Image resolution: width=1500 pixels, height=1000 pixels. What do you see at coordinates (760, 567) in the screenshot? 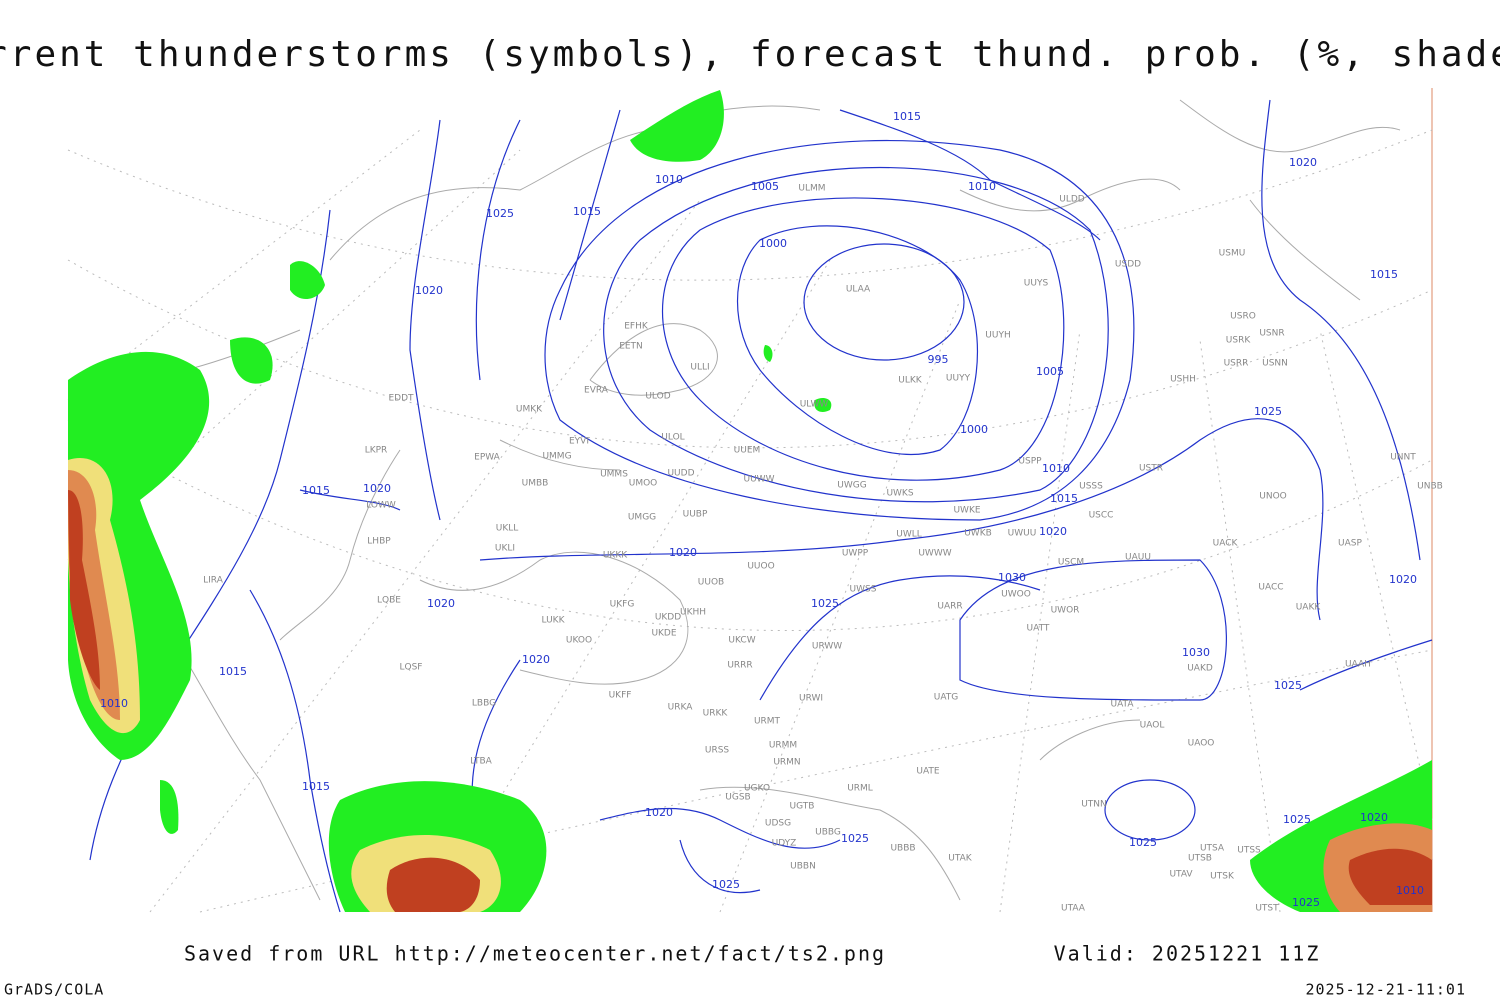
I see `station-label: UUOO` at bounding box center [760, 567].